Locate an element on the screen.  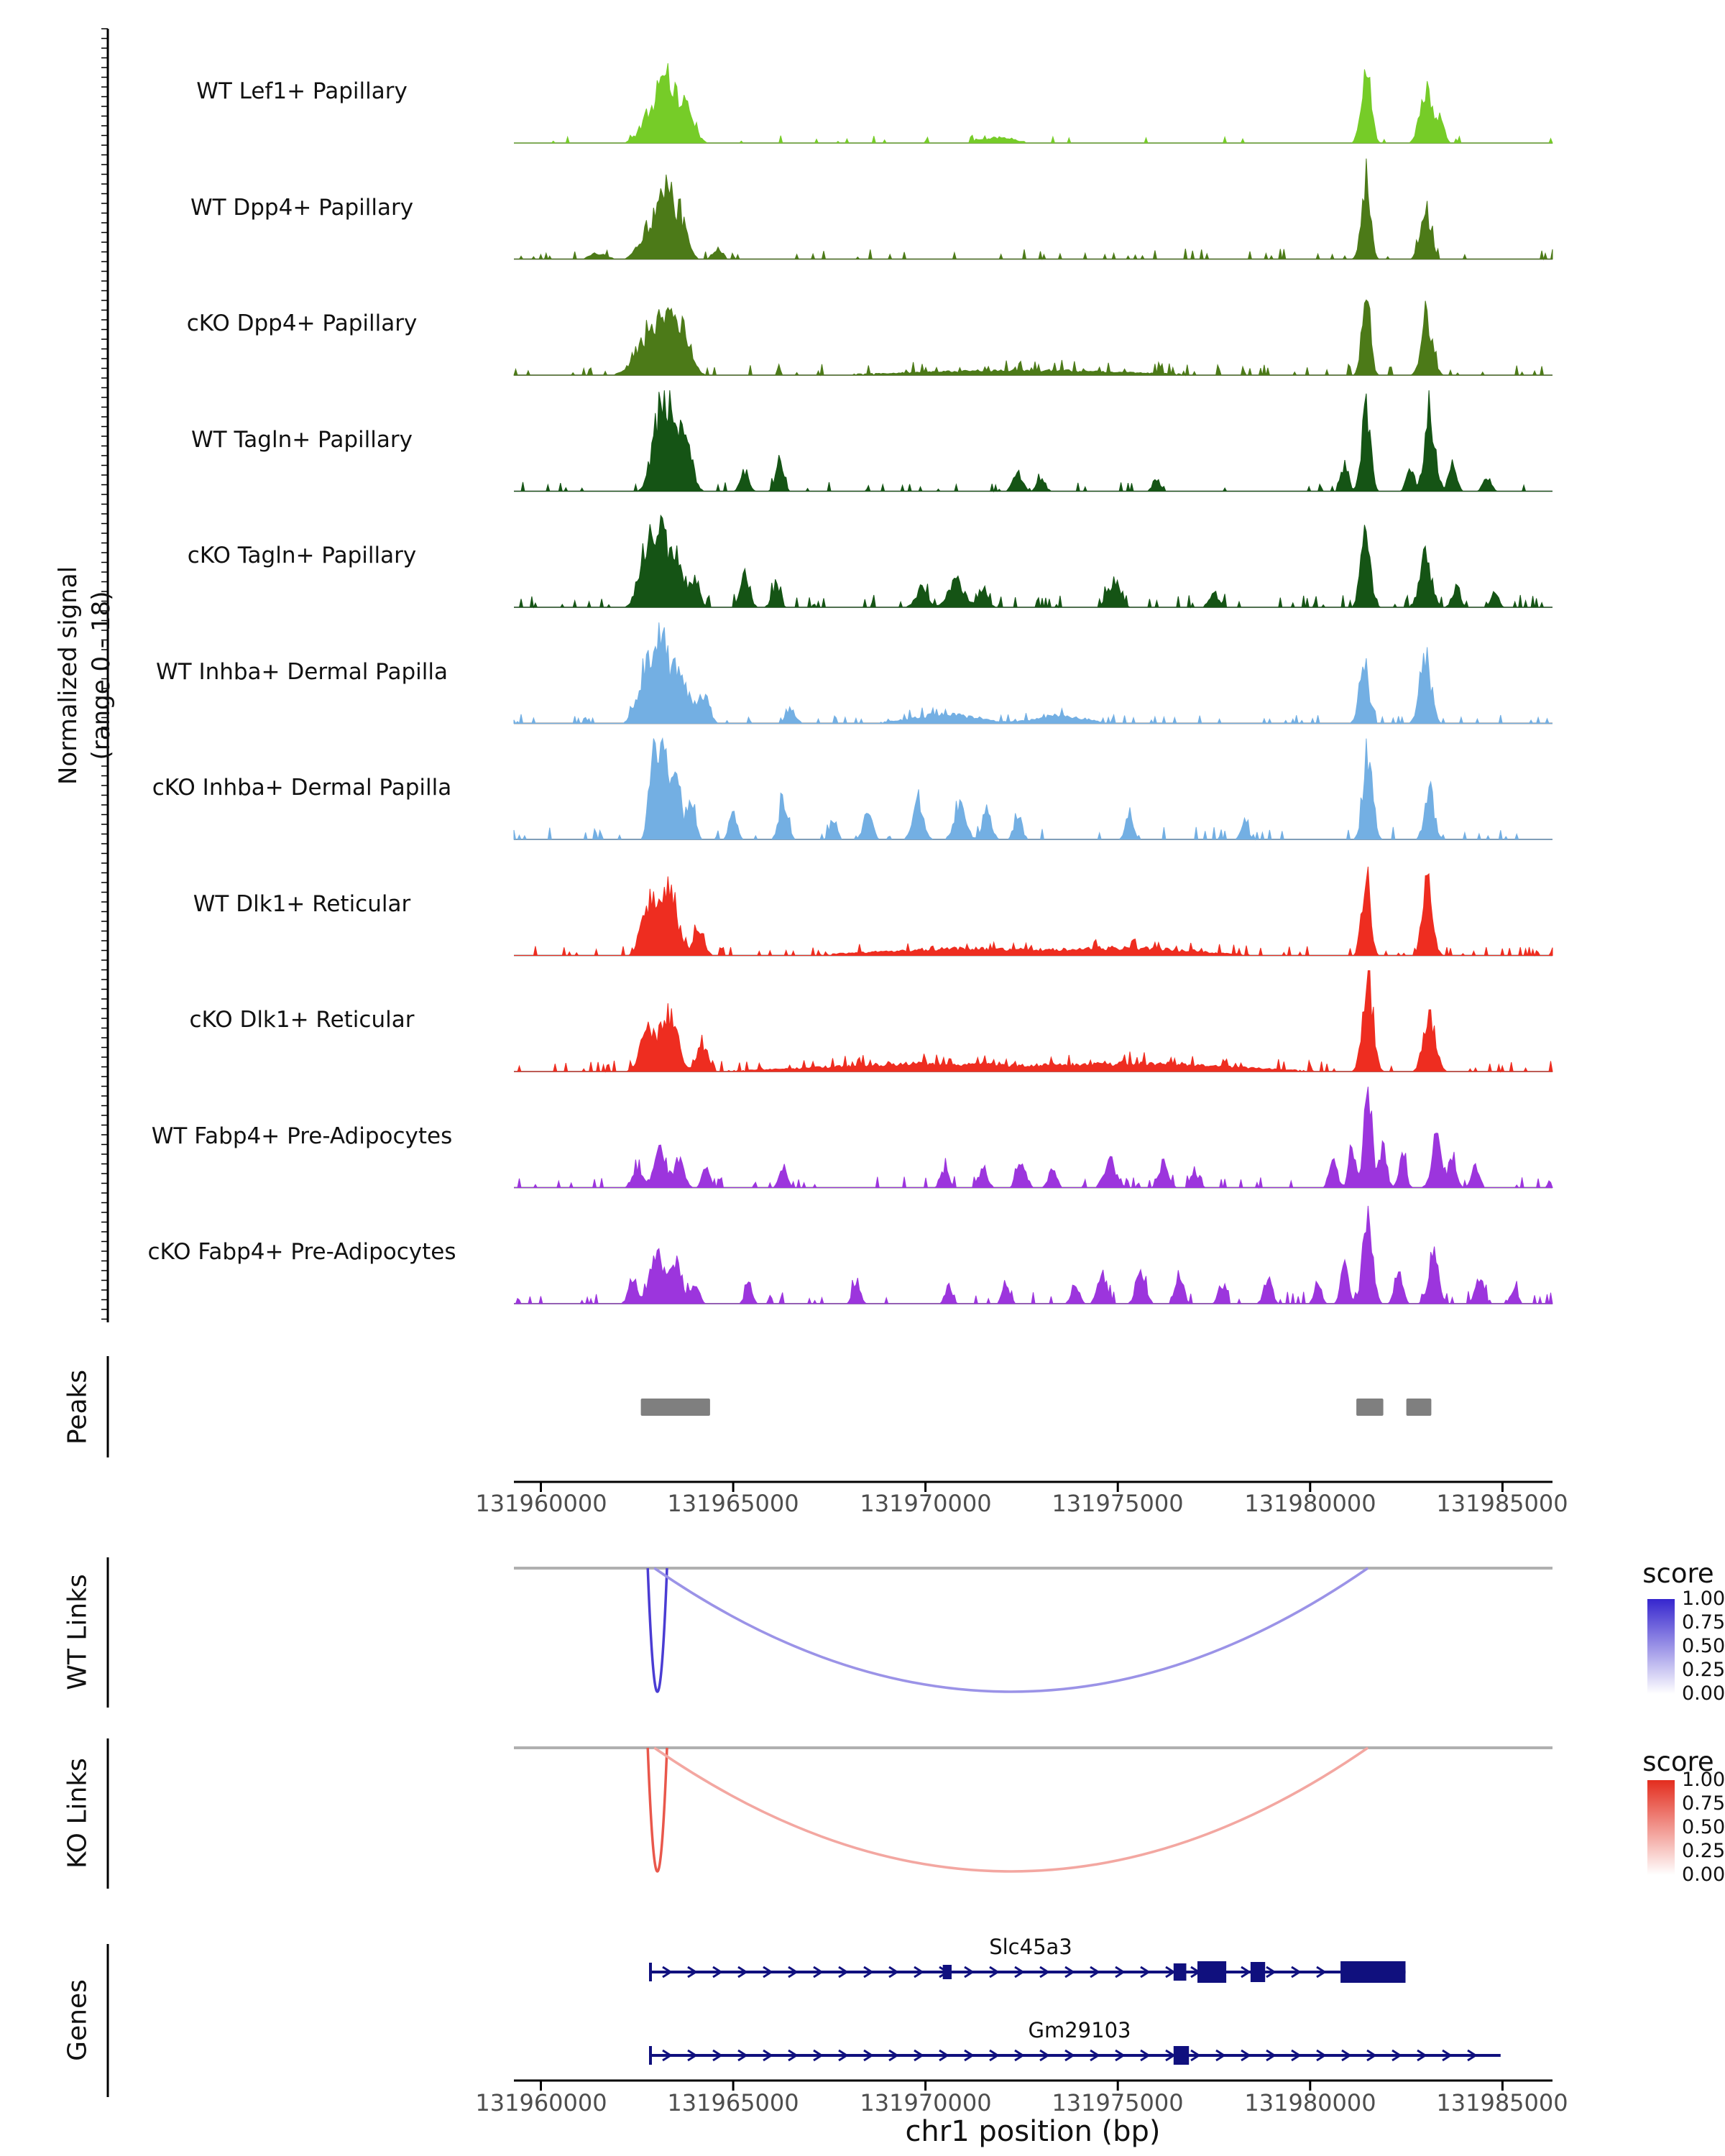
wt-legend-tick-075: 0.75 is located at coordinates (1703, 1623).